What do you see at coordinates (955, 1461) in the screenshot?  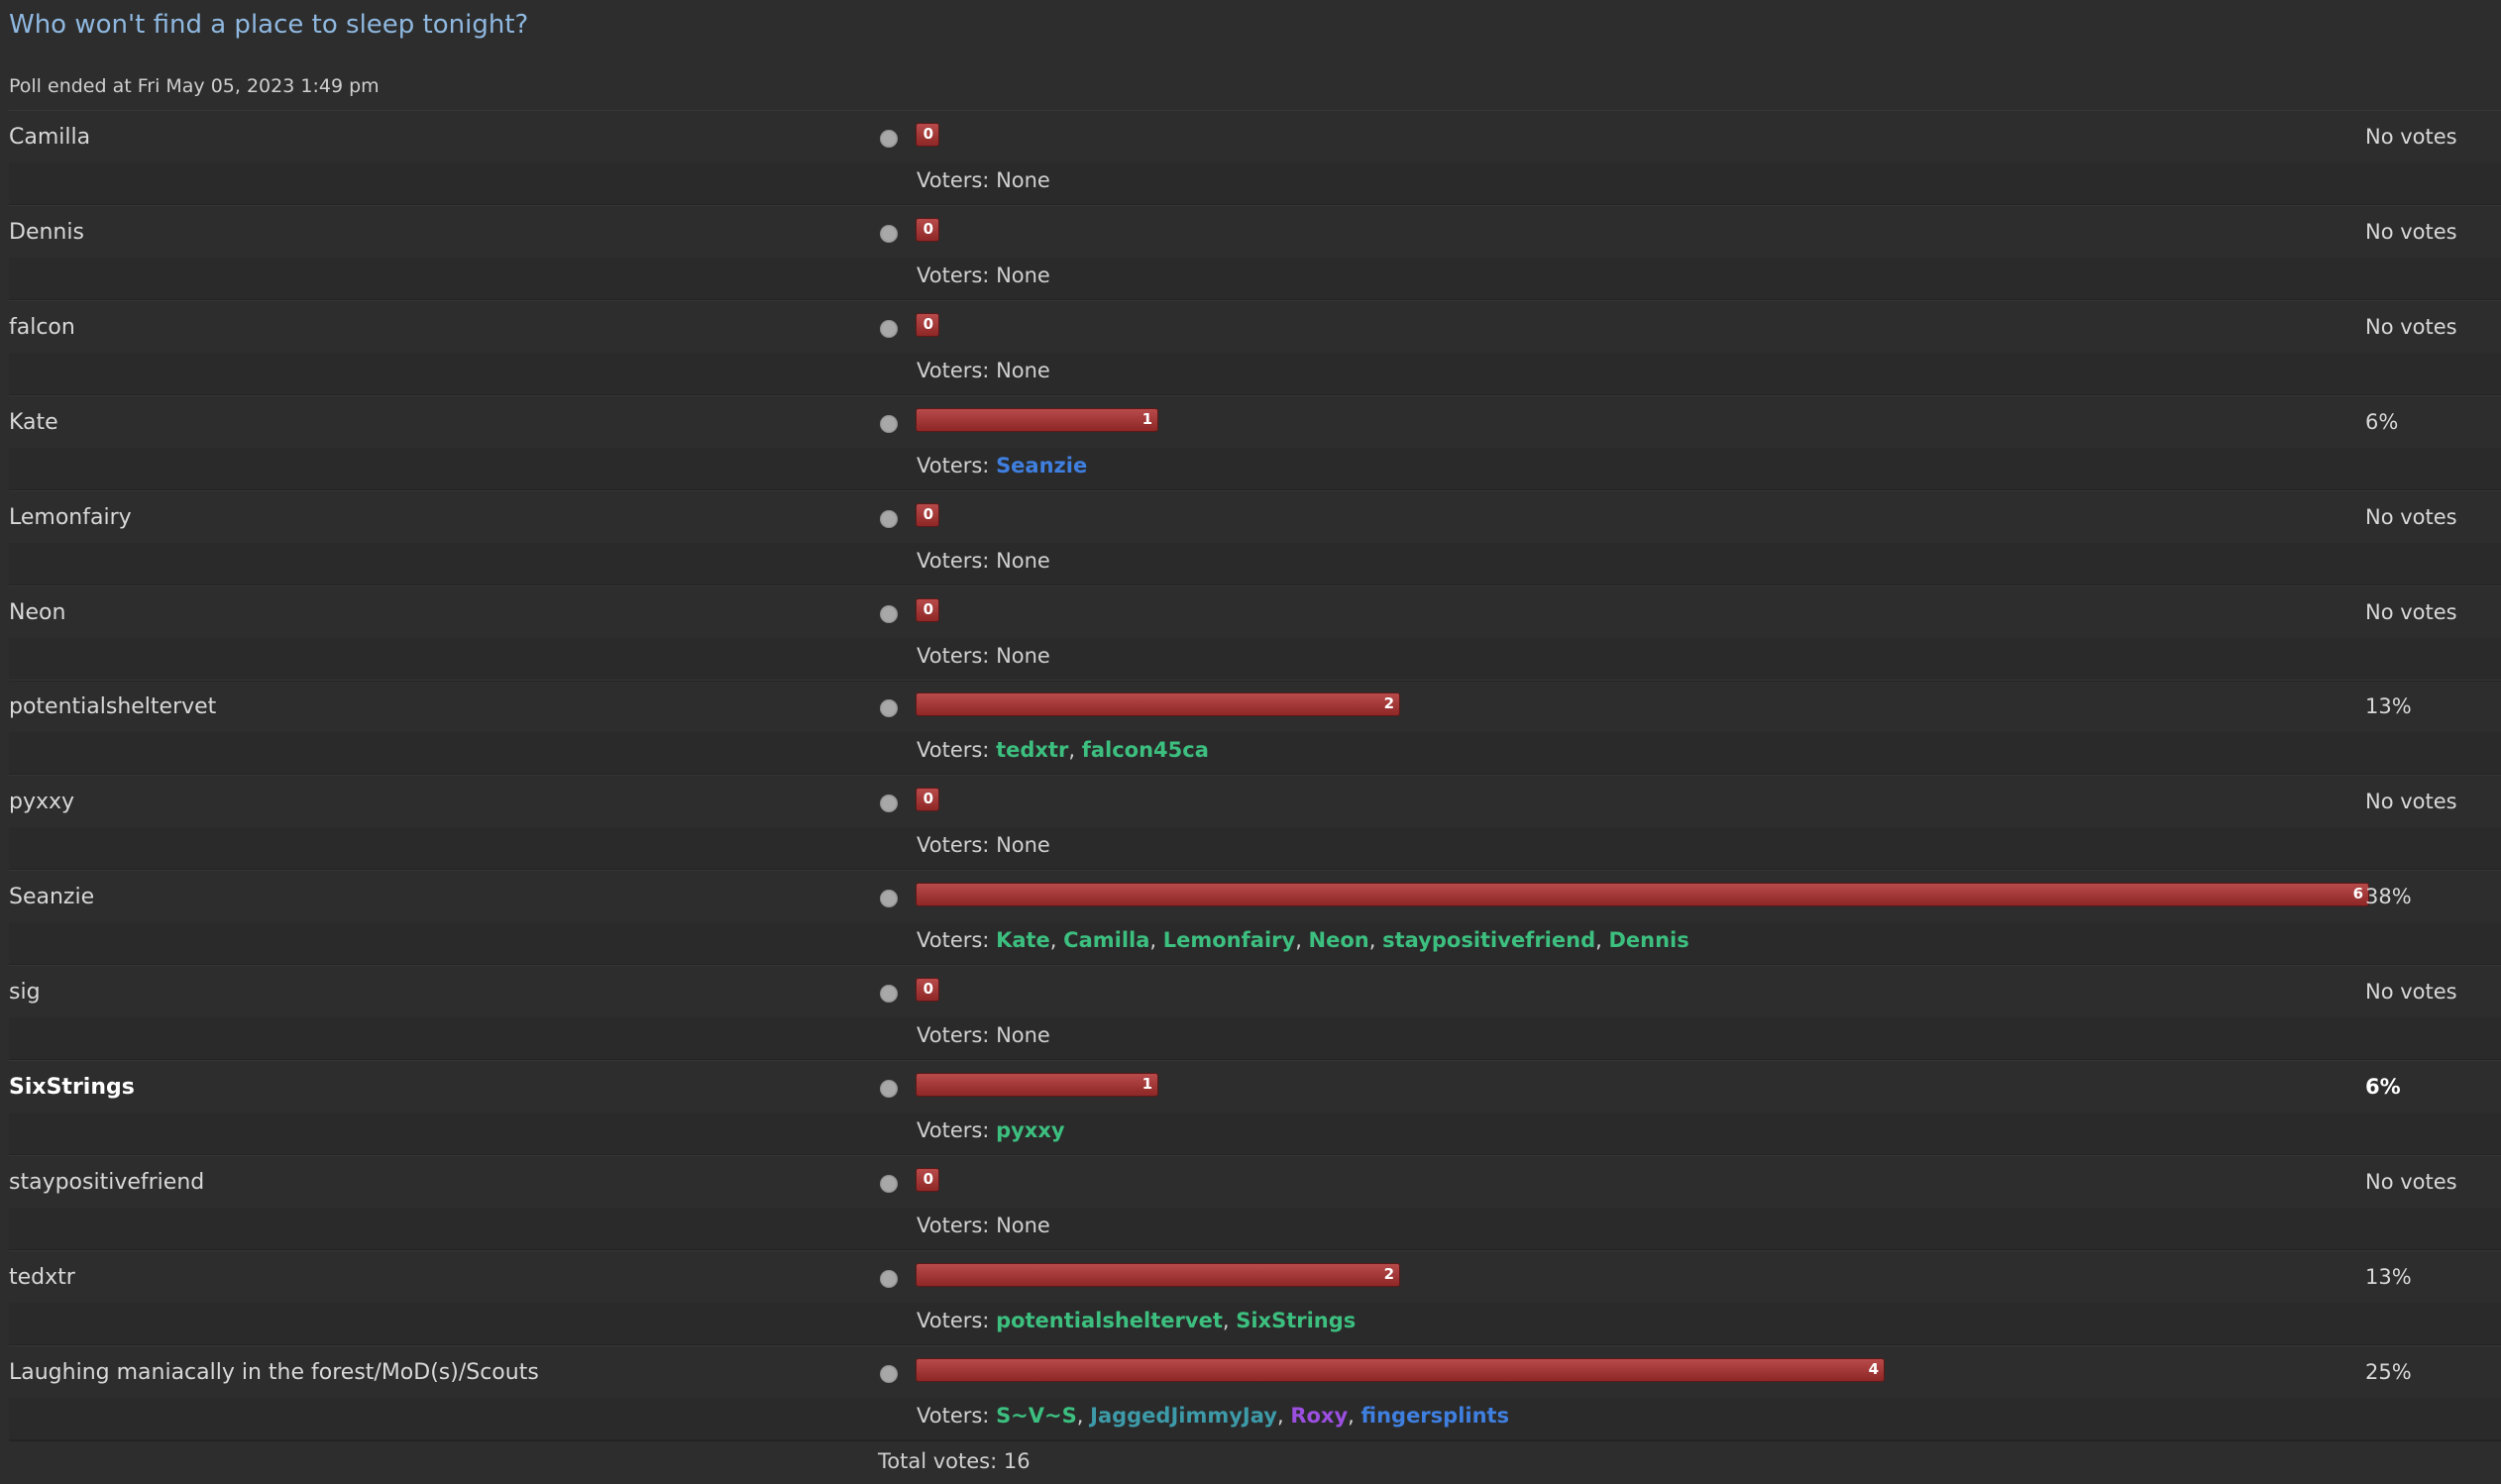 I see `total-votes: Total votes: 16` at bounding box center [955, 1461].